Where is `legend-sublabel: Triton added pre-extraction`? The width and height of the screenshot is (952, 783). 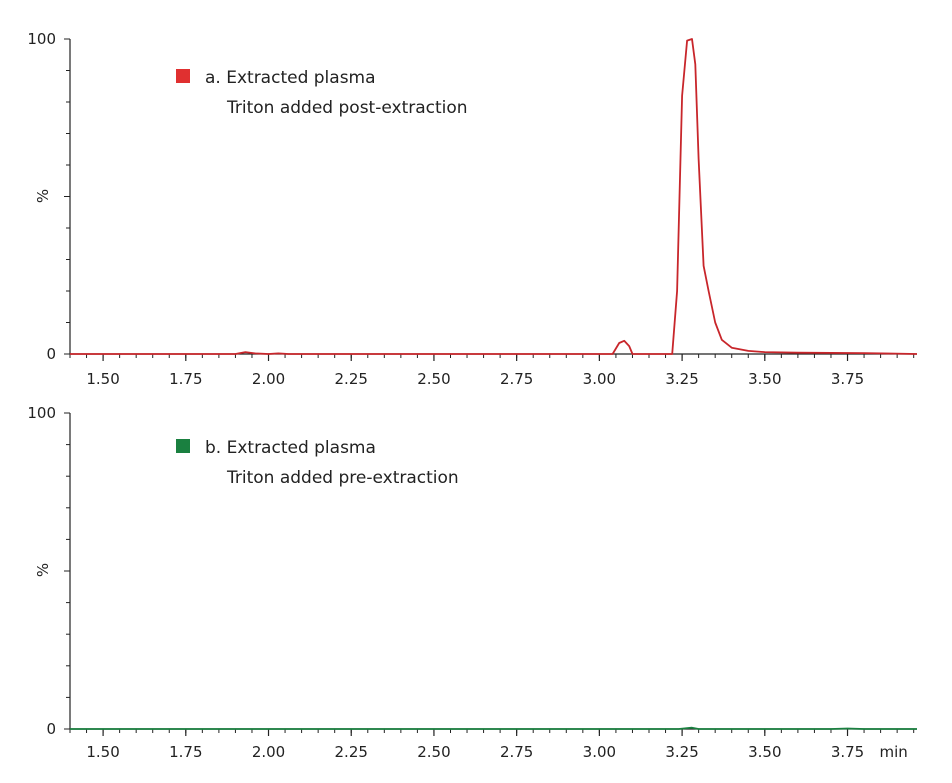
legend-sublabel: Triton added pre-extraction is located at coordinates (342, 478).